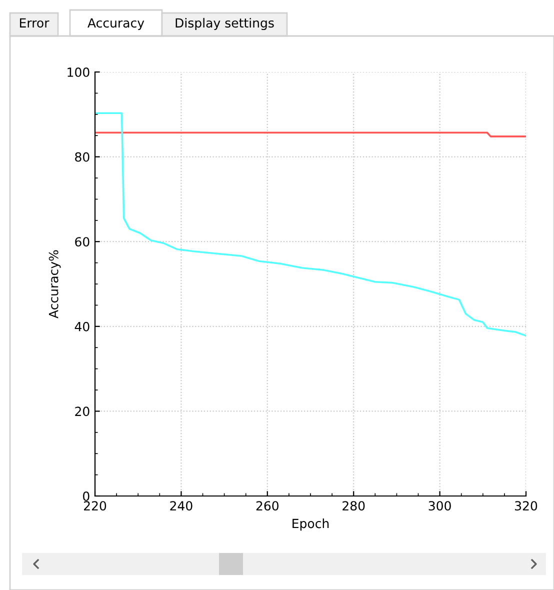  What do you see at coordinates (86, 496) in the screenshot?
I see `y-tick-label: 0` at bounding box center [86, 496].